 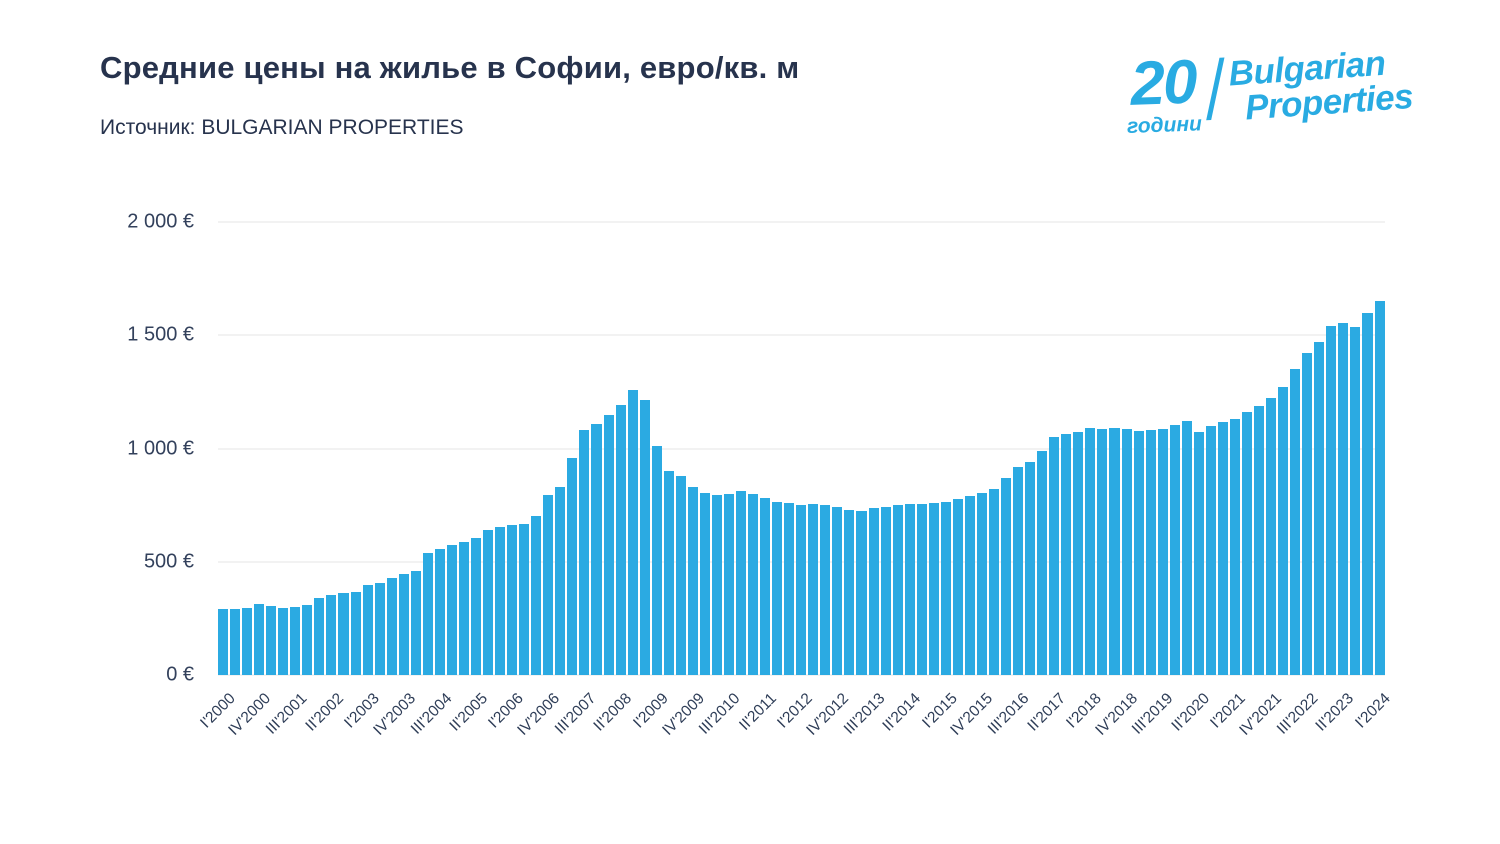 What do you see at coordinates (897, 590) in the screenshot?
I see `bar-I'2014` at bounding box center [897, 590].